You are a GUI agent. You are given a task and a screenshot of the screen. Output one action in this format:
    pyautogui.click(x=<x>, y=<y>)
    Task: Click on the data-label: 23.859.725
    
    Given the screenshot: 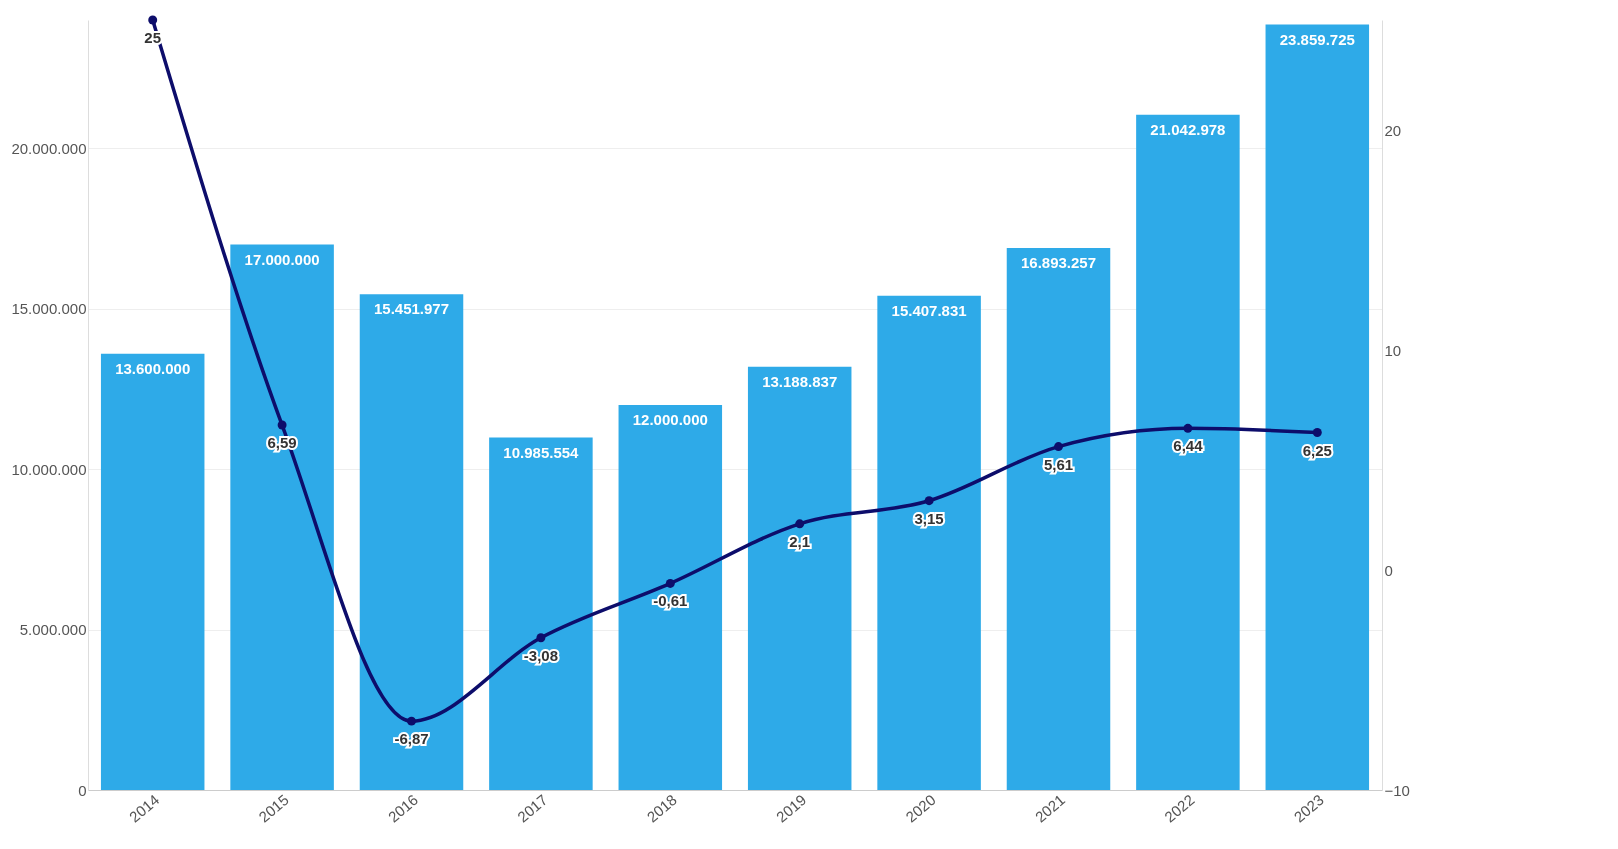 What is the action you would take?
    pyautogui.click(x=1317, y=39)
    